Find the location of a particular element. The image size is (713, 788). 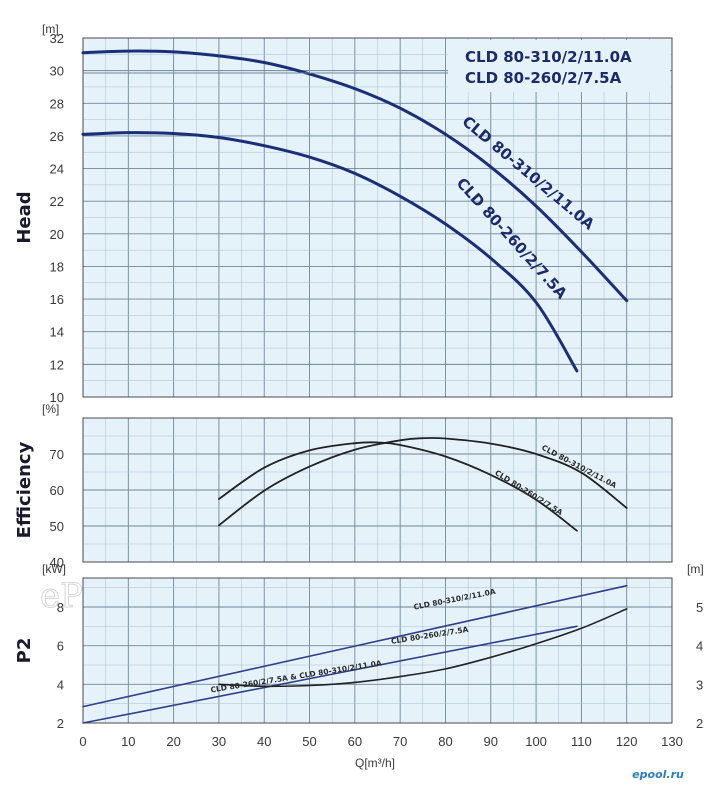

y-axis-label: Head is located at coordinates (24, 217).